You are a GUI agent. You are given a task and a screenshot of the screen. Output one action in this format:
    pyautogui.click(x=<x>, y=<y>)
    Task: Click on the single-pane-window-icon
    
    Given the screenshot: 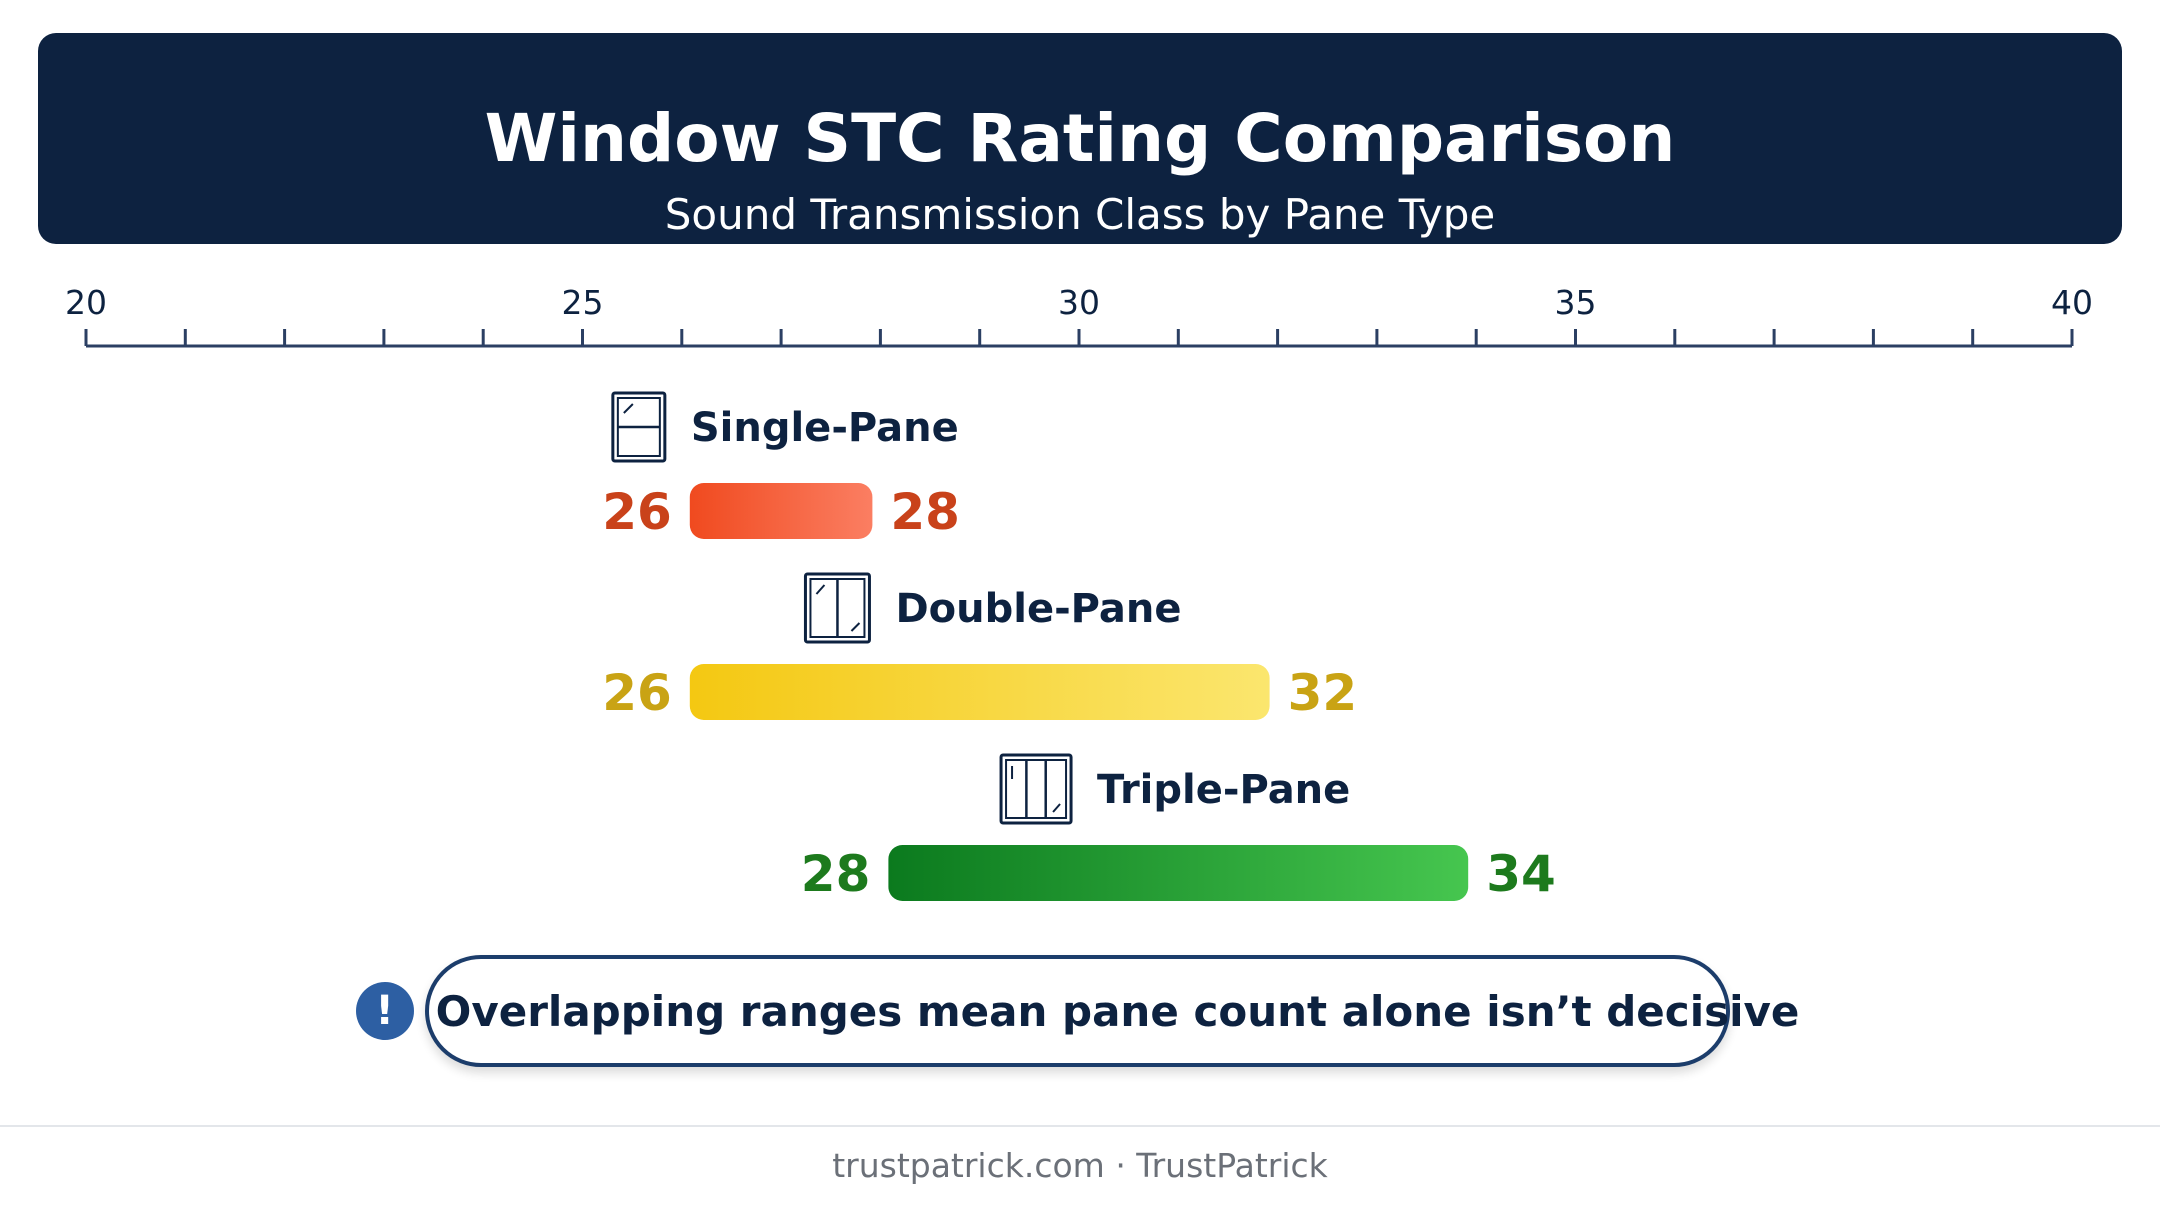 What is the action you would take?
    pyautogui.click(x=639, y=427)
    